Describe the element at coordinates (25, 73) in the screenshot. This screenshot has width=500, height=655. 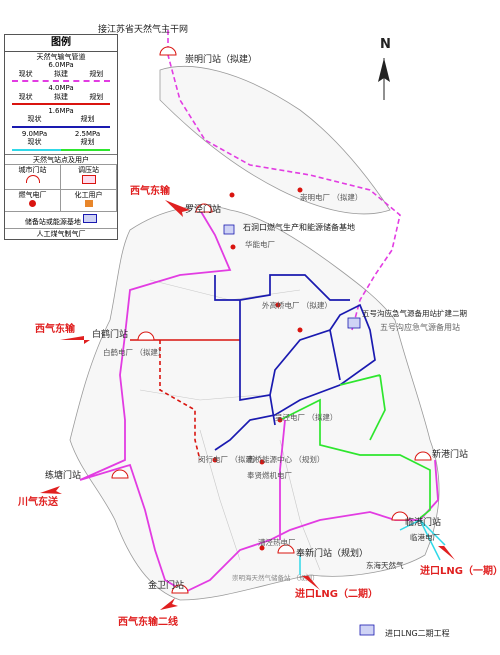
I see `legend-existing-1: 现状` at that location.